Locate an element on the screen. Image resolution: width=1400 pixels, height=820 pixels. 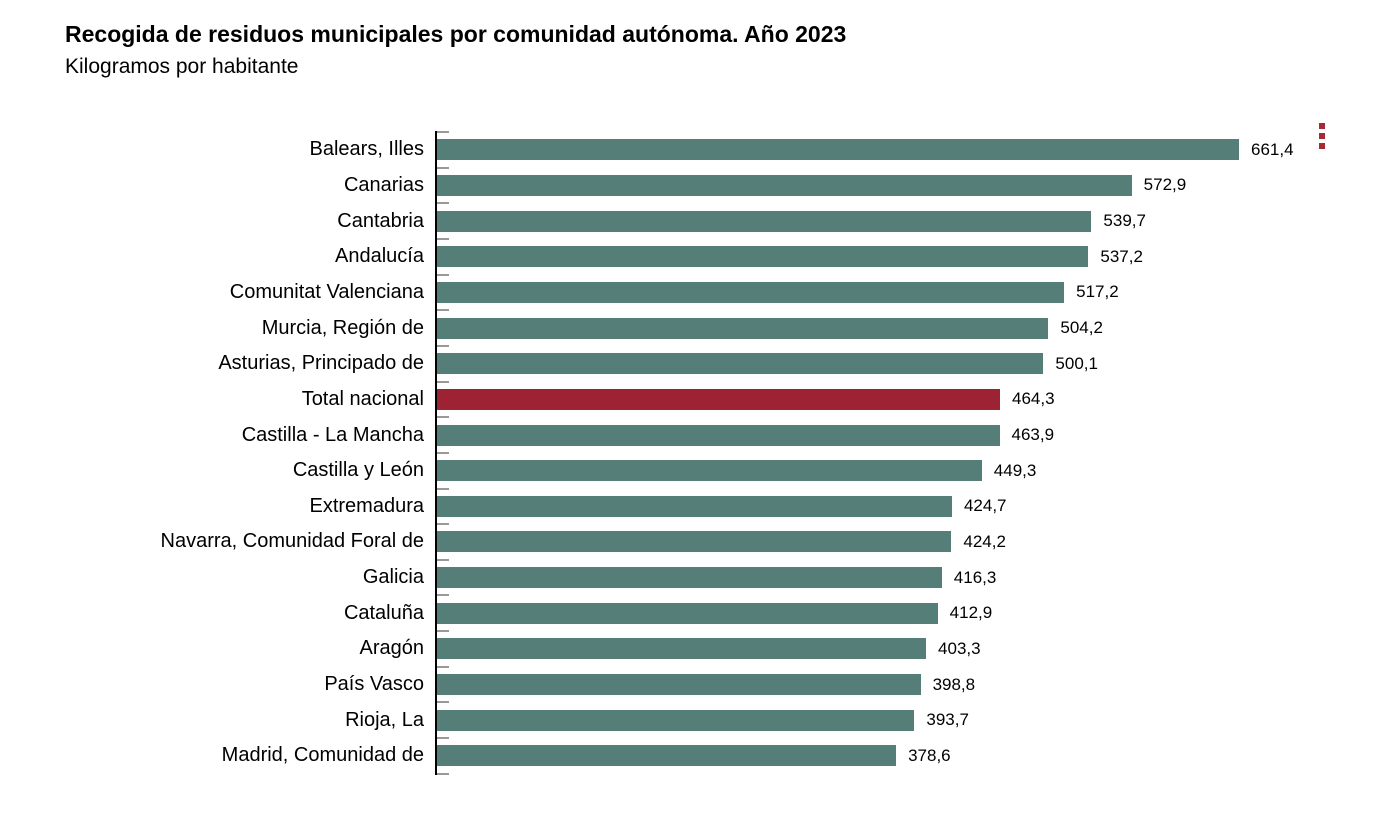
value-label: 378,6 is located at coordinates (929, 755).